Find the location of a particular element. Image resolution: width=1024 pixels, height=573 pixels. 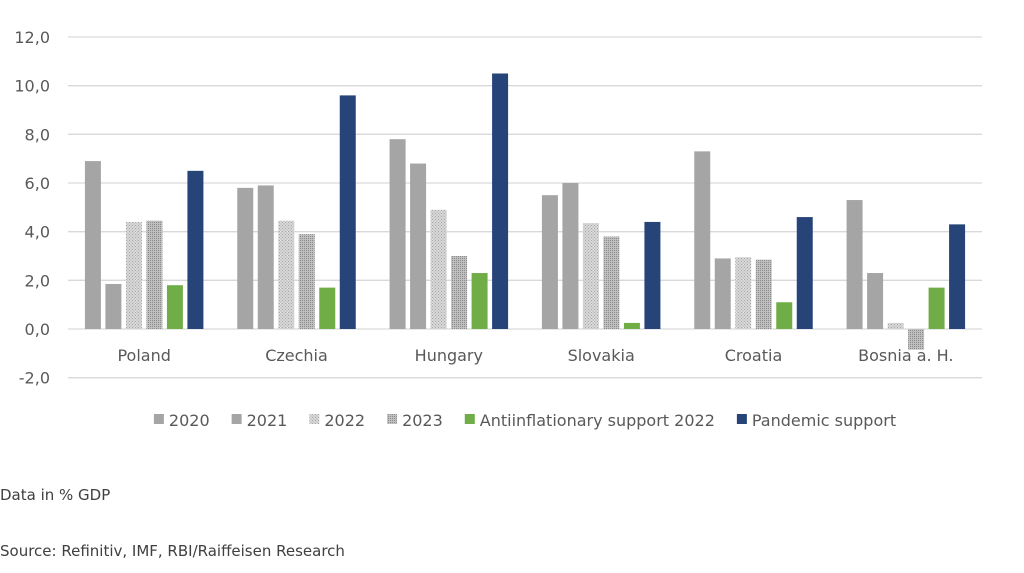

bar-czechia-2021 is located at coordinates (265, 257).